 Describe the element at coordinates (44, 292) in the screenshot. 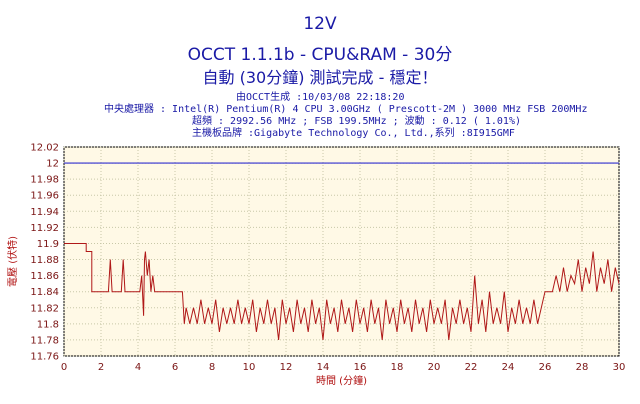

I see `y-tick-label: 11.84` at that location.